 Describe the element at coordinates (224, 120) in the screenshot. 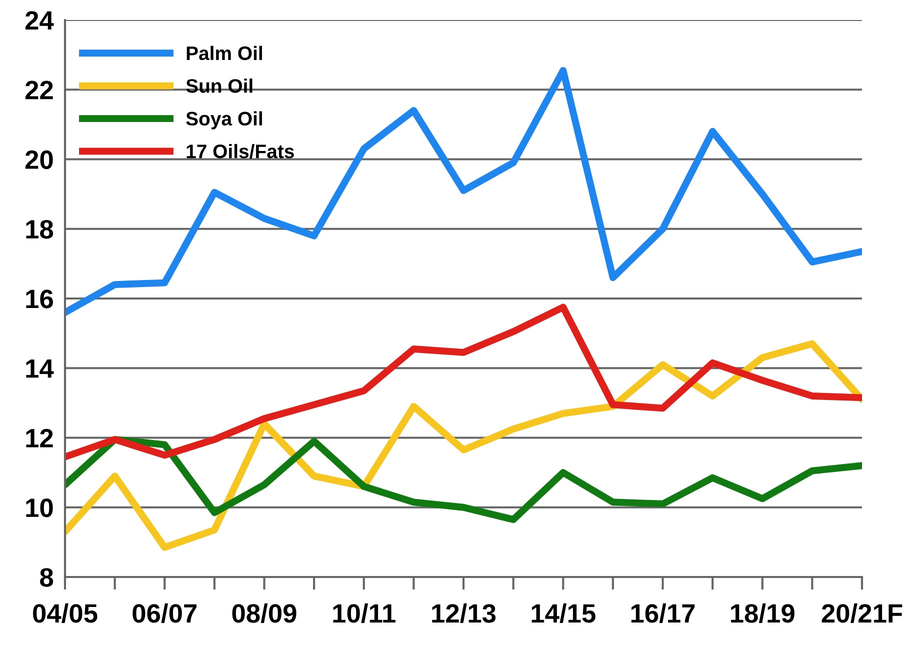

I see `legend-label: Soya Oil` at that location.